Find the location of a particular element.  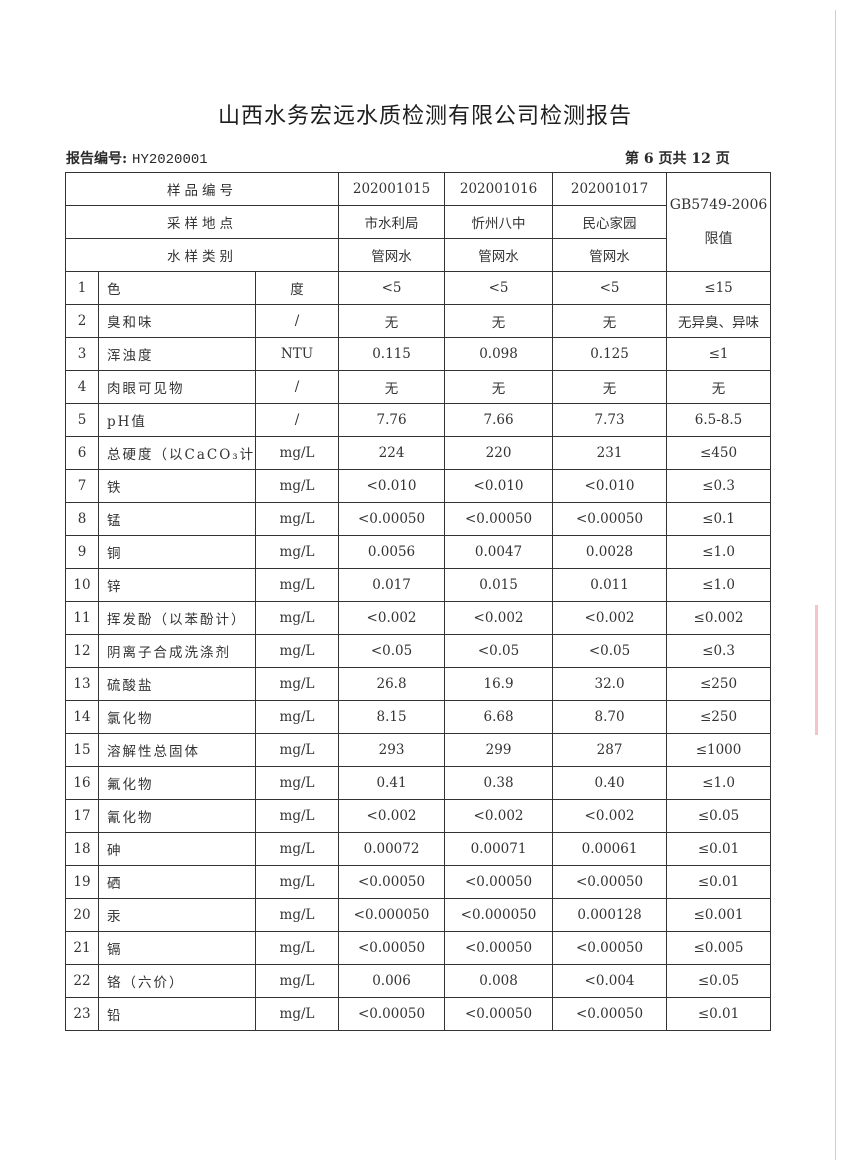

row-number: 5 is located at coordinates (82, 420).